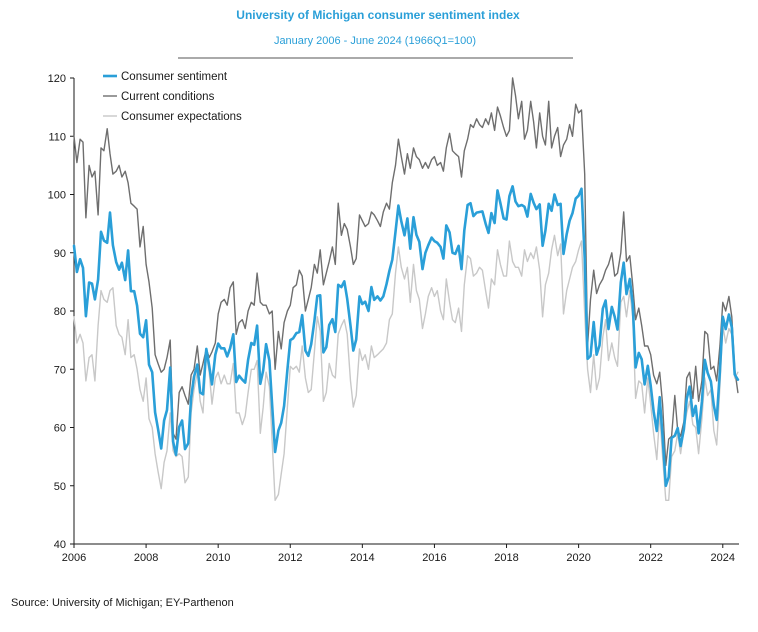  What do you see at coordinates (174, 77) in the screenshot?
I see `legend-label-consumer-sentiment: Consumer sentiment` at bounding box center [174, 77].